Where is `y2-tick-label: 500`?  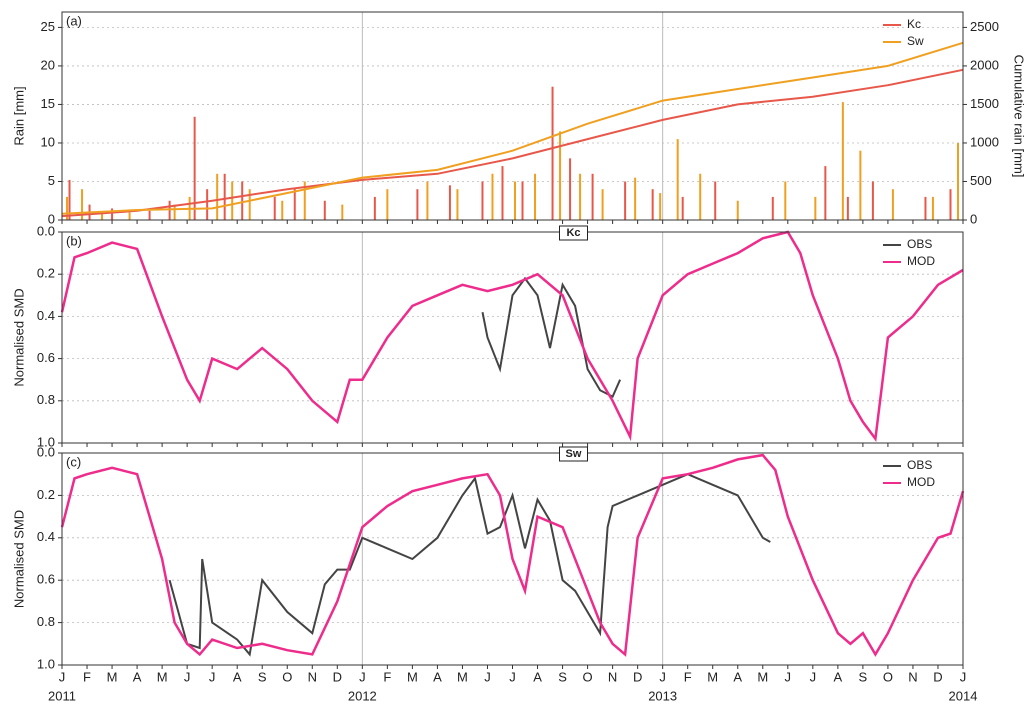
y2-tick-label: 500 is located at coordinates (981, 180).